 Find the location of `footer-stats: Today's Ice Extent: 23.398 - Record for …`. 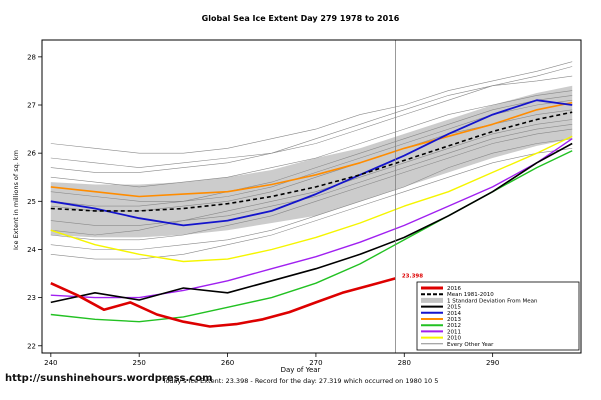

footer-stats: Today's Ice Extent: 23.398 - Record for … is located at coordinates (300, 381).